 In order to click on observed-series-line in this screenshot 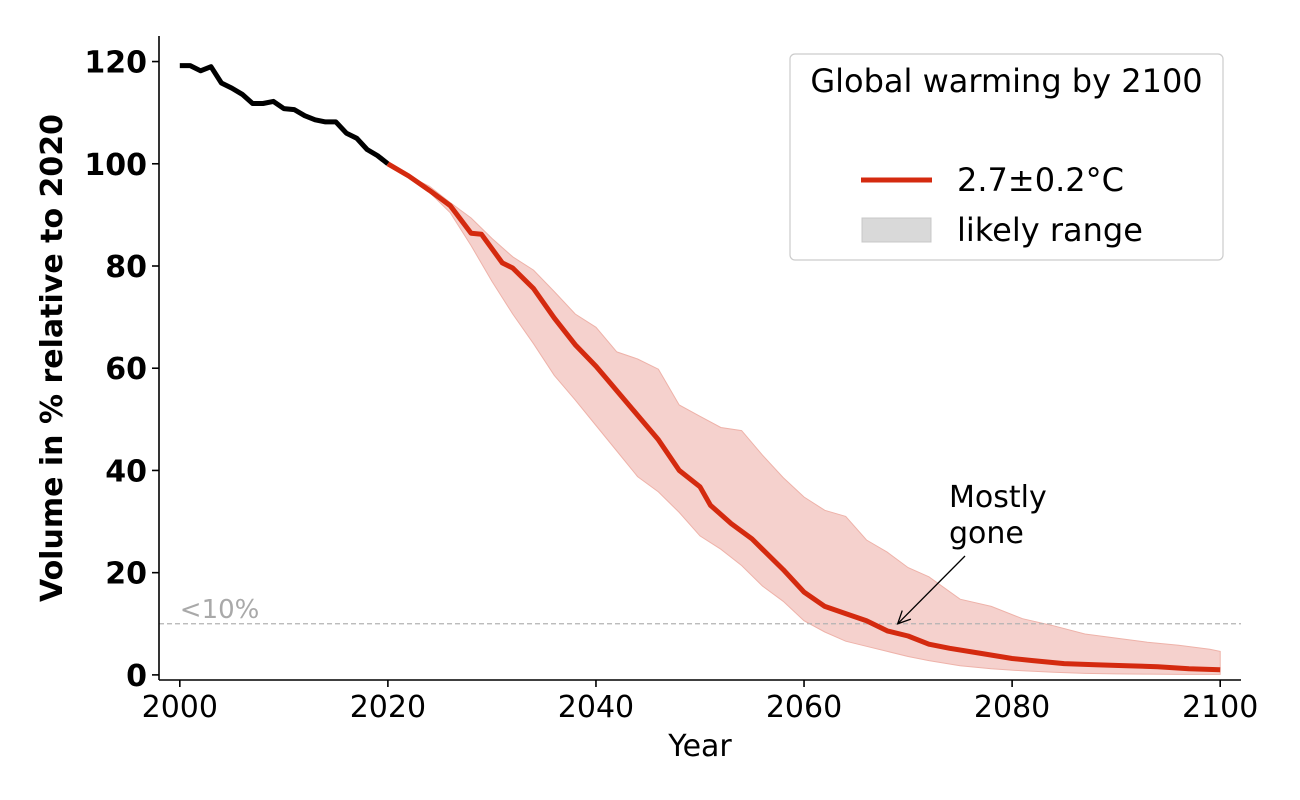, I will do `click(284, 114)`.